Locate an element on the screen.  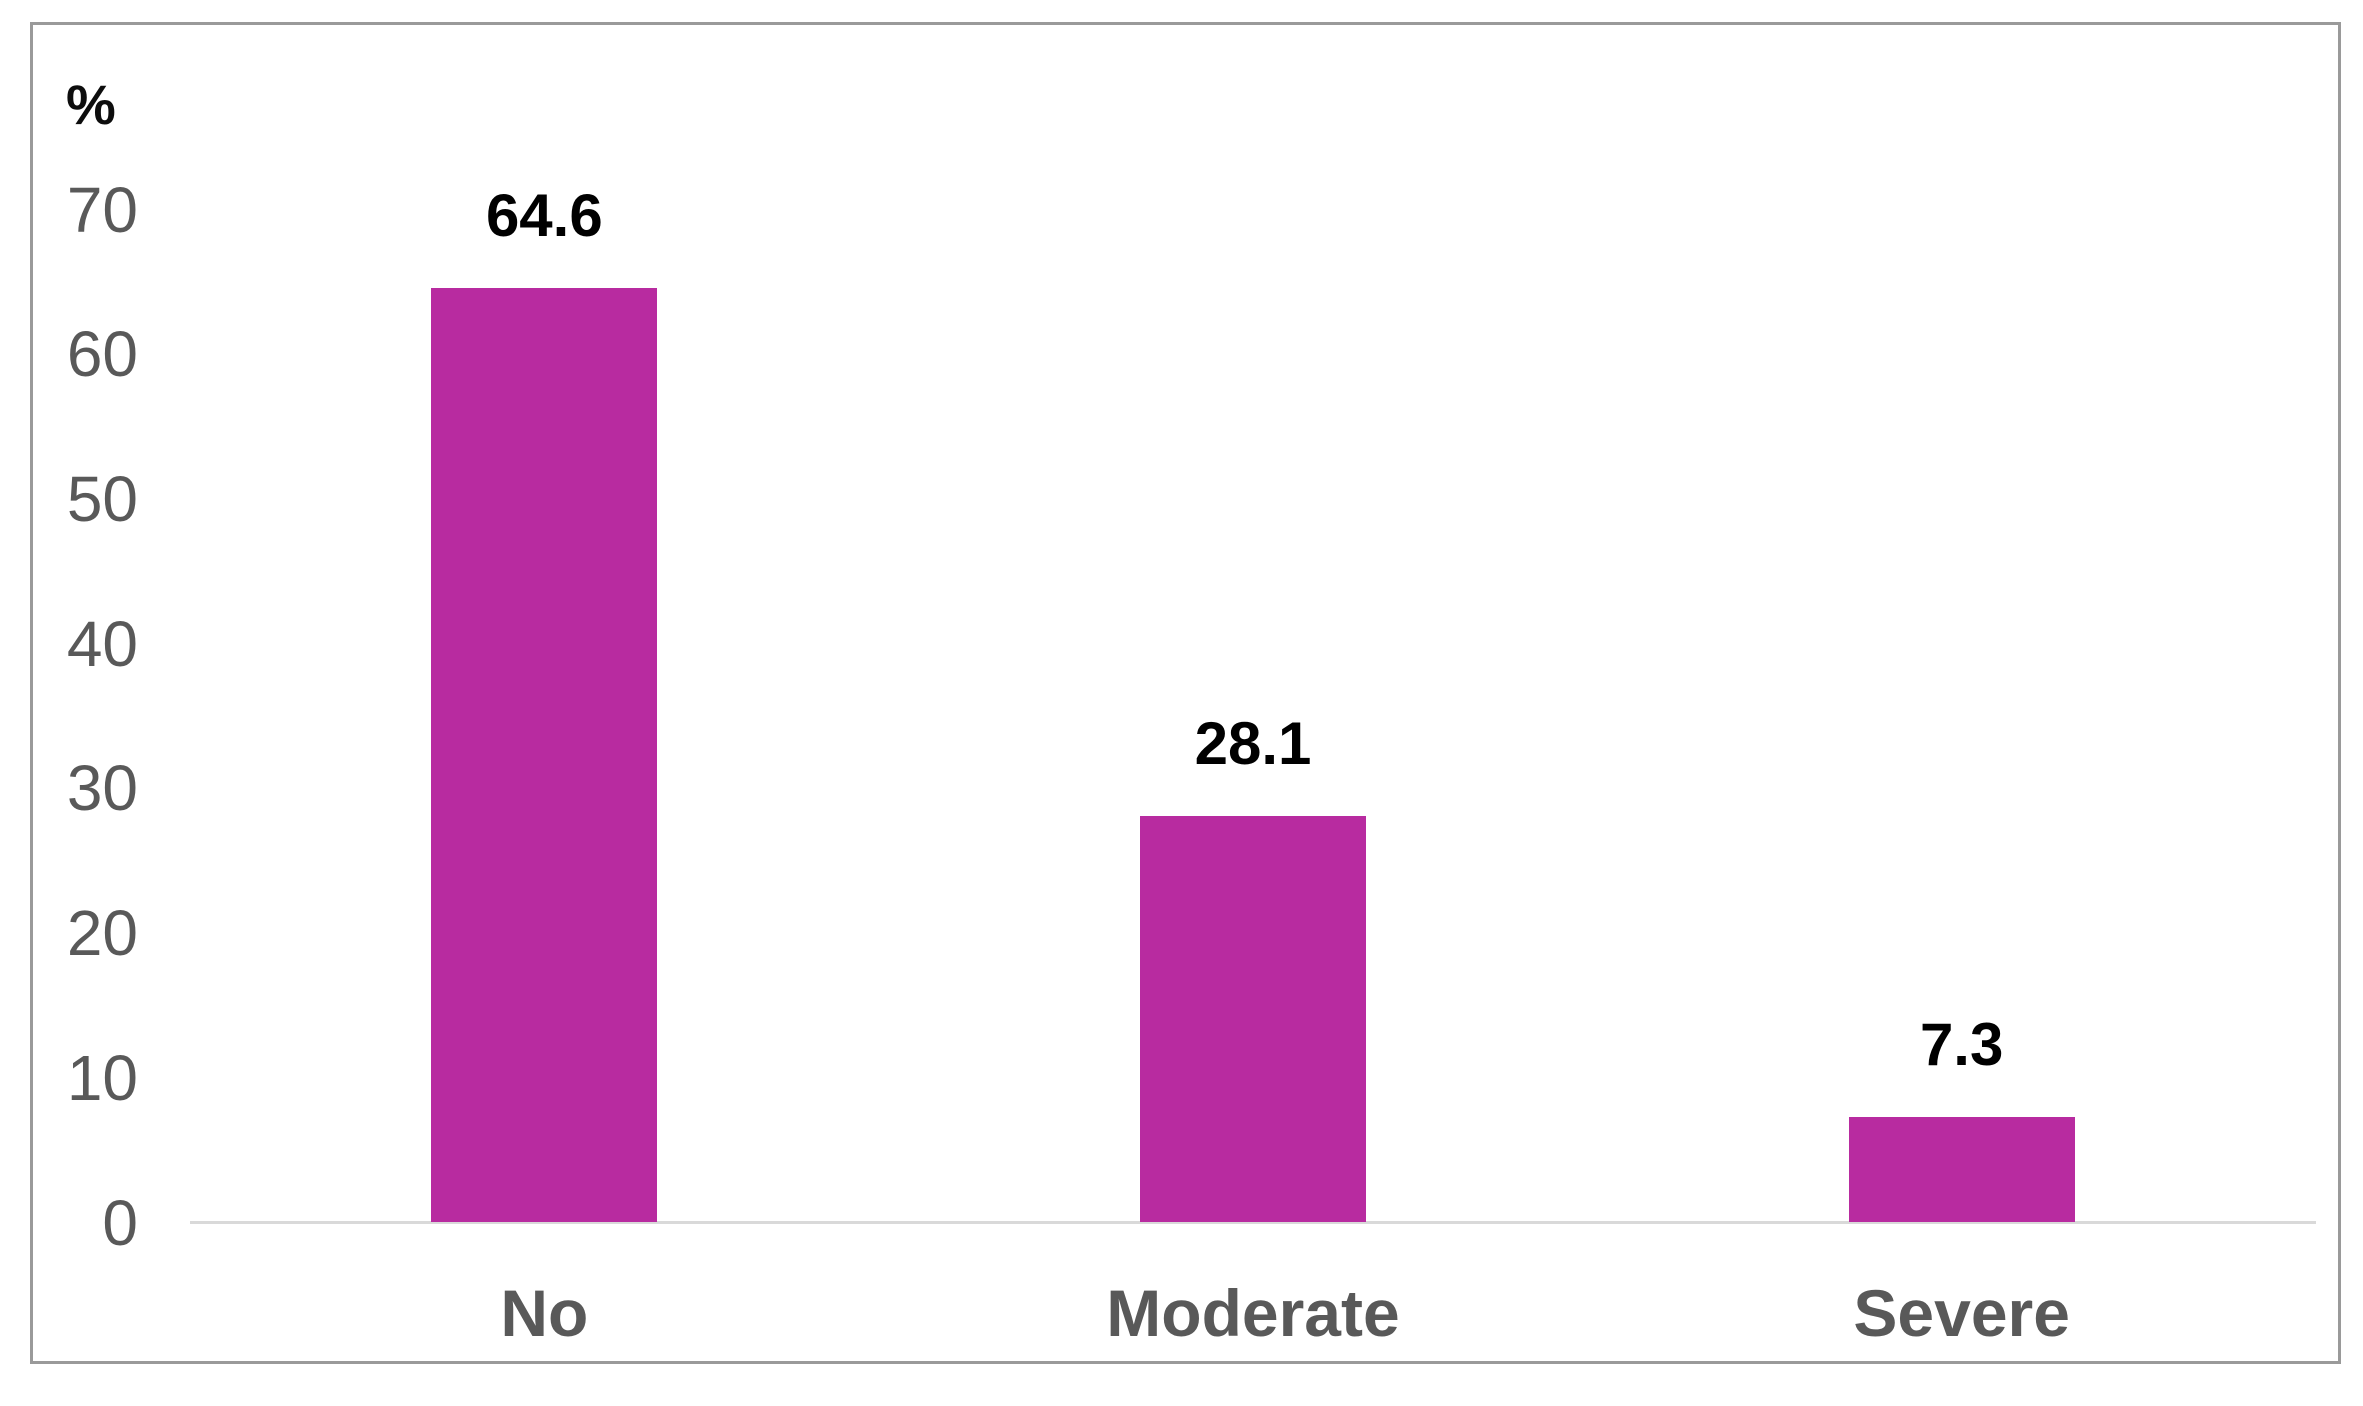
y-axis-tick-label: 50 is located at coordinates (102, 499).